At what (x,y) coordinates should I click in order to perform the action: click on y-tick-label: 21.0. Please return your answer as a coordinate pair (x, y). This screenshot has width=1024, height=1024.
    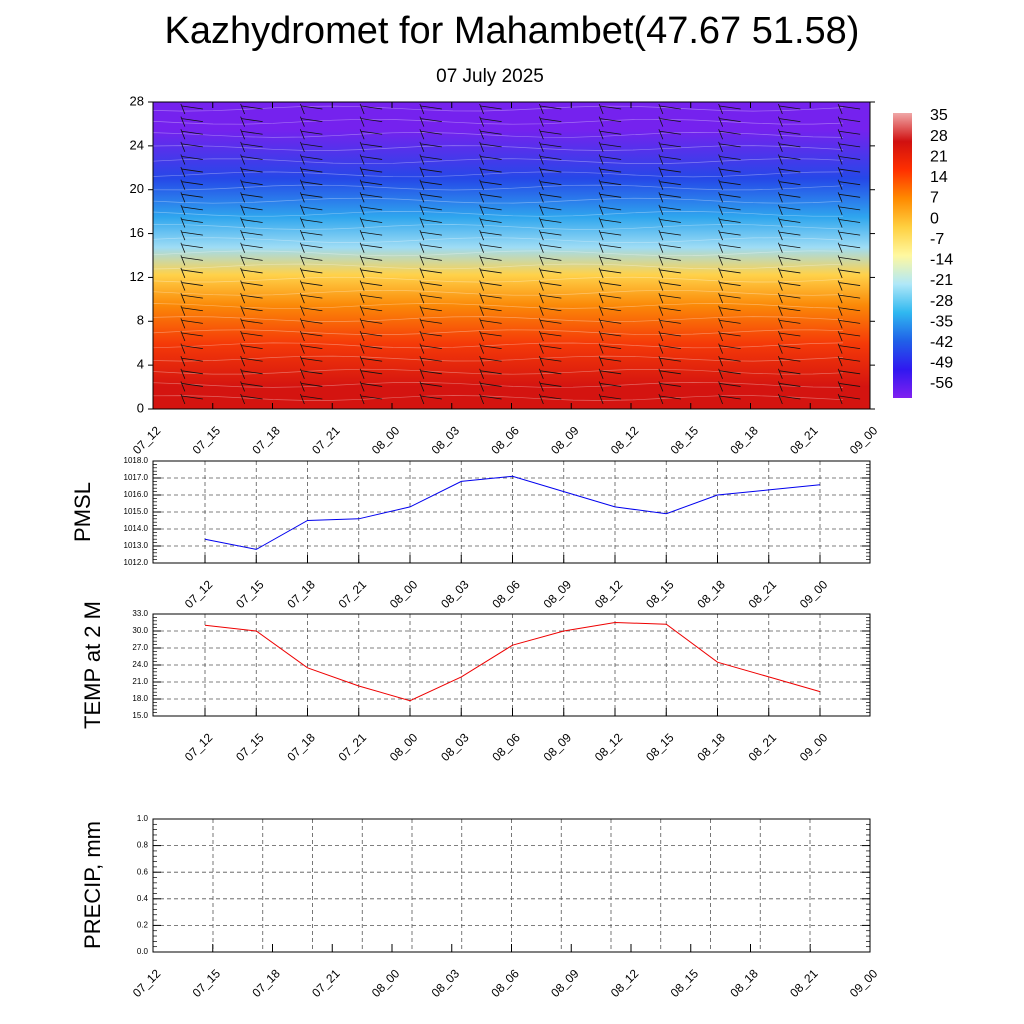
    Looking at the image, I should click on (140, 681).